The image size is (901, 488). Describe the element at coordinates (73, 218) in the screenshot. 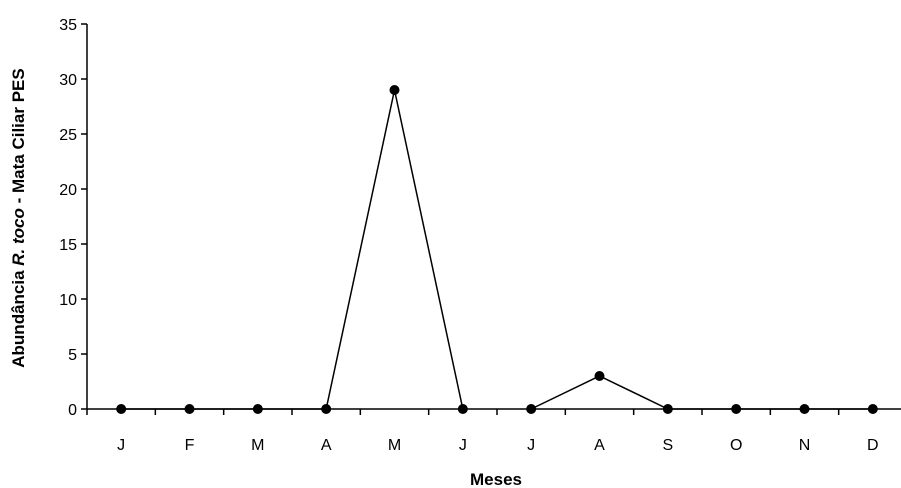

I see `y-axis: 0 5 10 15 20 25 30 35` at that location.